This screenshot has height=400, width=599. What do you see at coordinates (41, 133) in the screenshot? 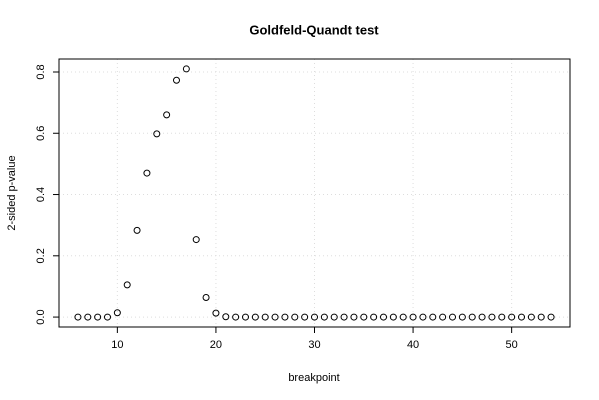
I see `y-tick-label: 0.6` at bounding box center [41, 133].